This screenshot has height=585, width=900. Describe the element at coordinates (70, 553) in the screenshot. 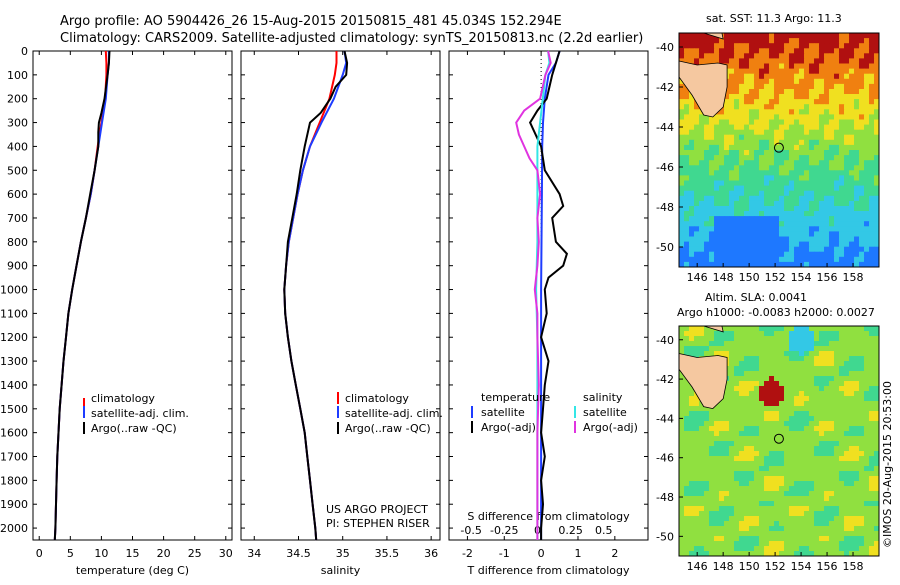

I see `x-tick-label: 5` at that location.